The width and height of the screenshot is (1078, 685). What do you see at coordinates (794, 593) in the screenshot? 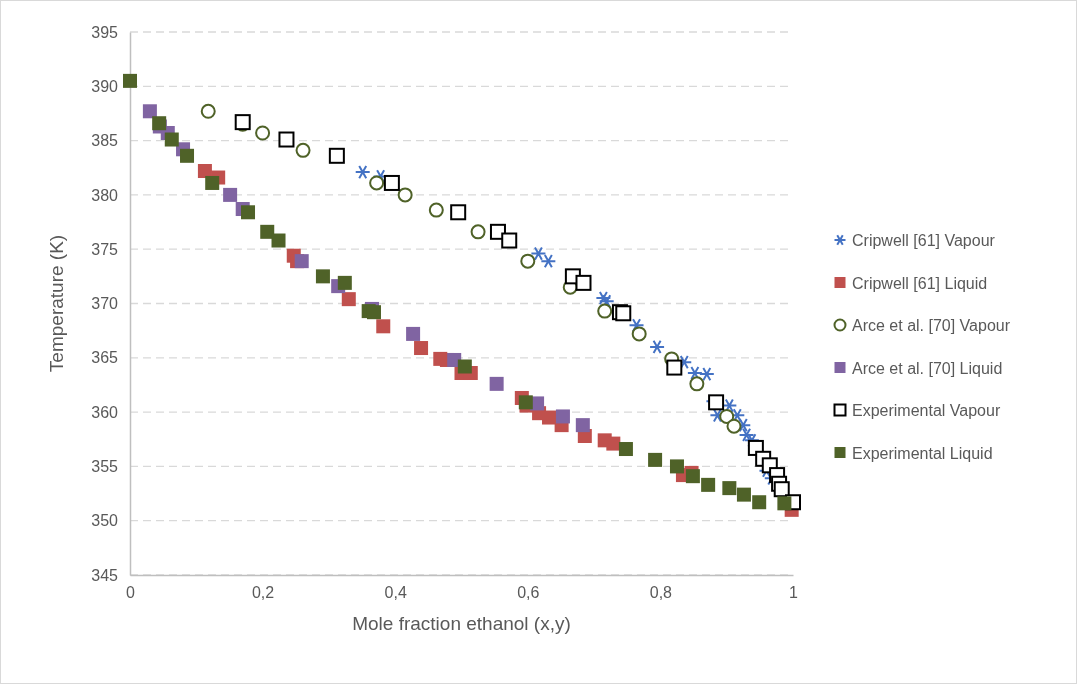
I see `x-tick-label: 1` at bounding box center [794, 593].